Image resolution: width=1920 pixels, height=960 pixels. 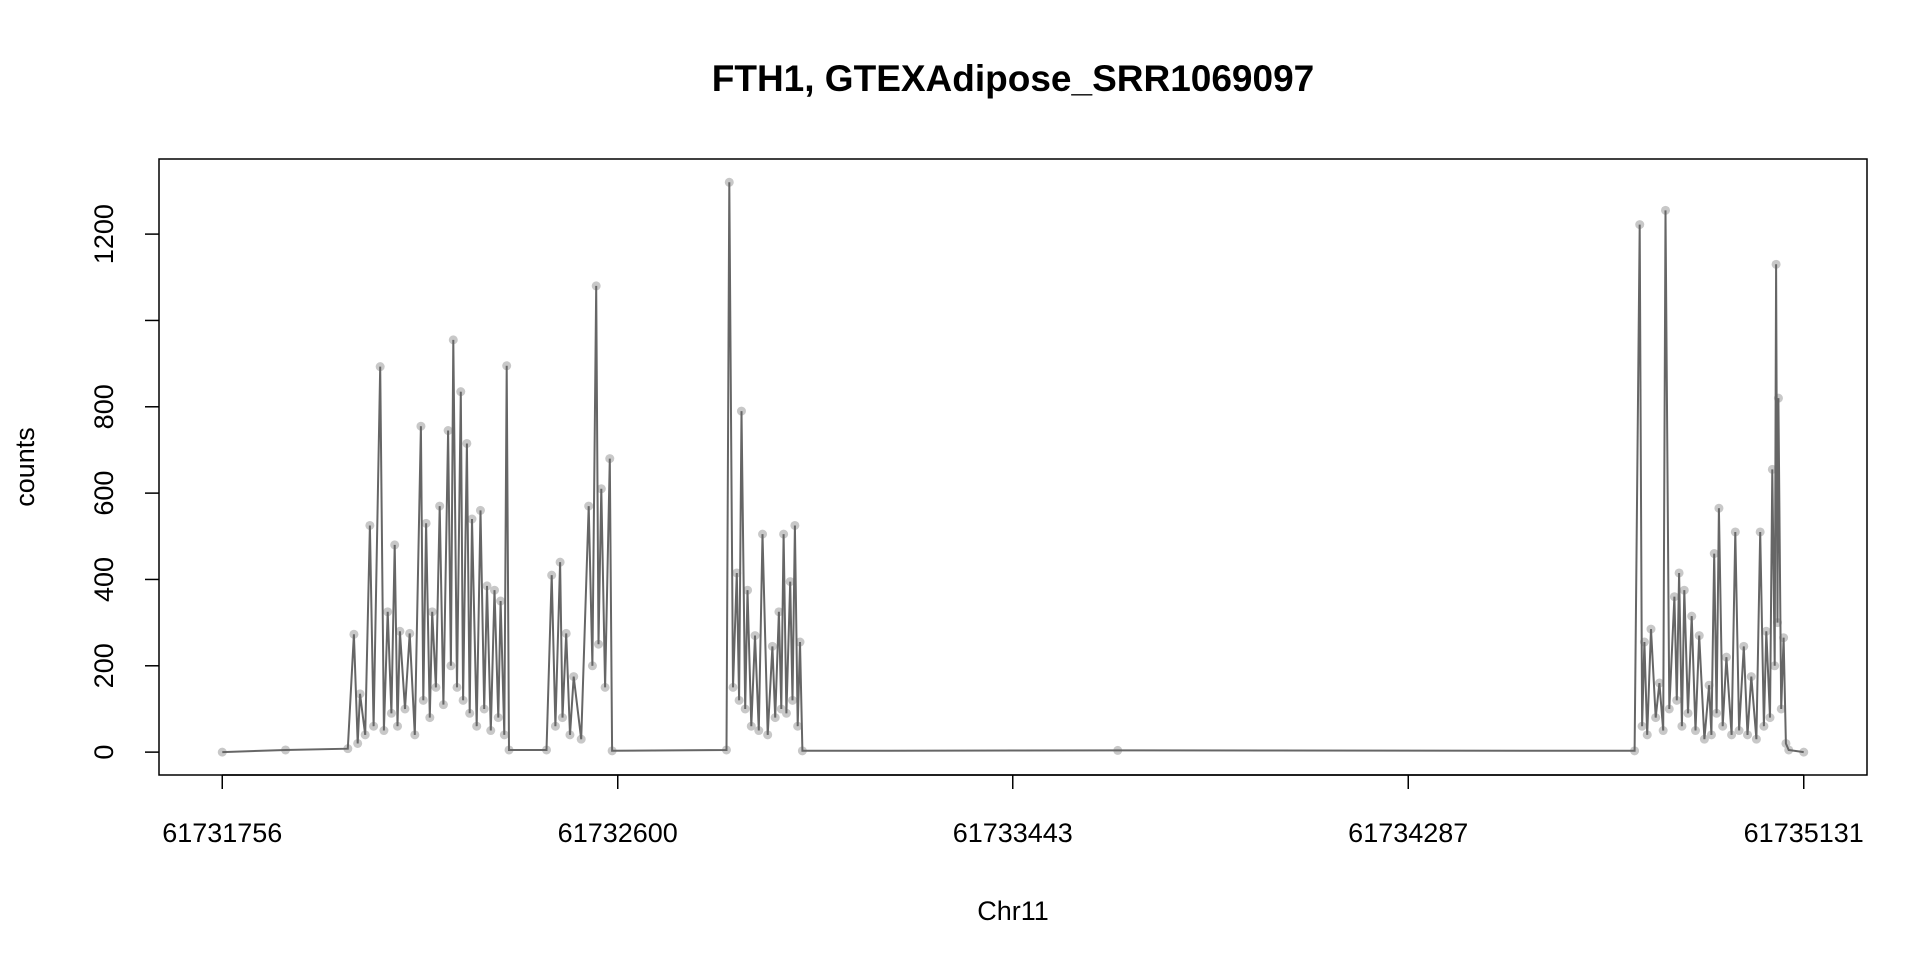 What do you see at coordinates (618, 833) in the screenshot?
I see `x-tick-label: 61732600` at bounding box center [618, 833].